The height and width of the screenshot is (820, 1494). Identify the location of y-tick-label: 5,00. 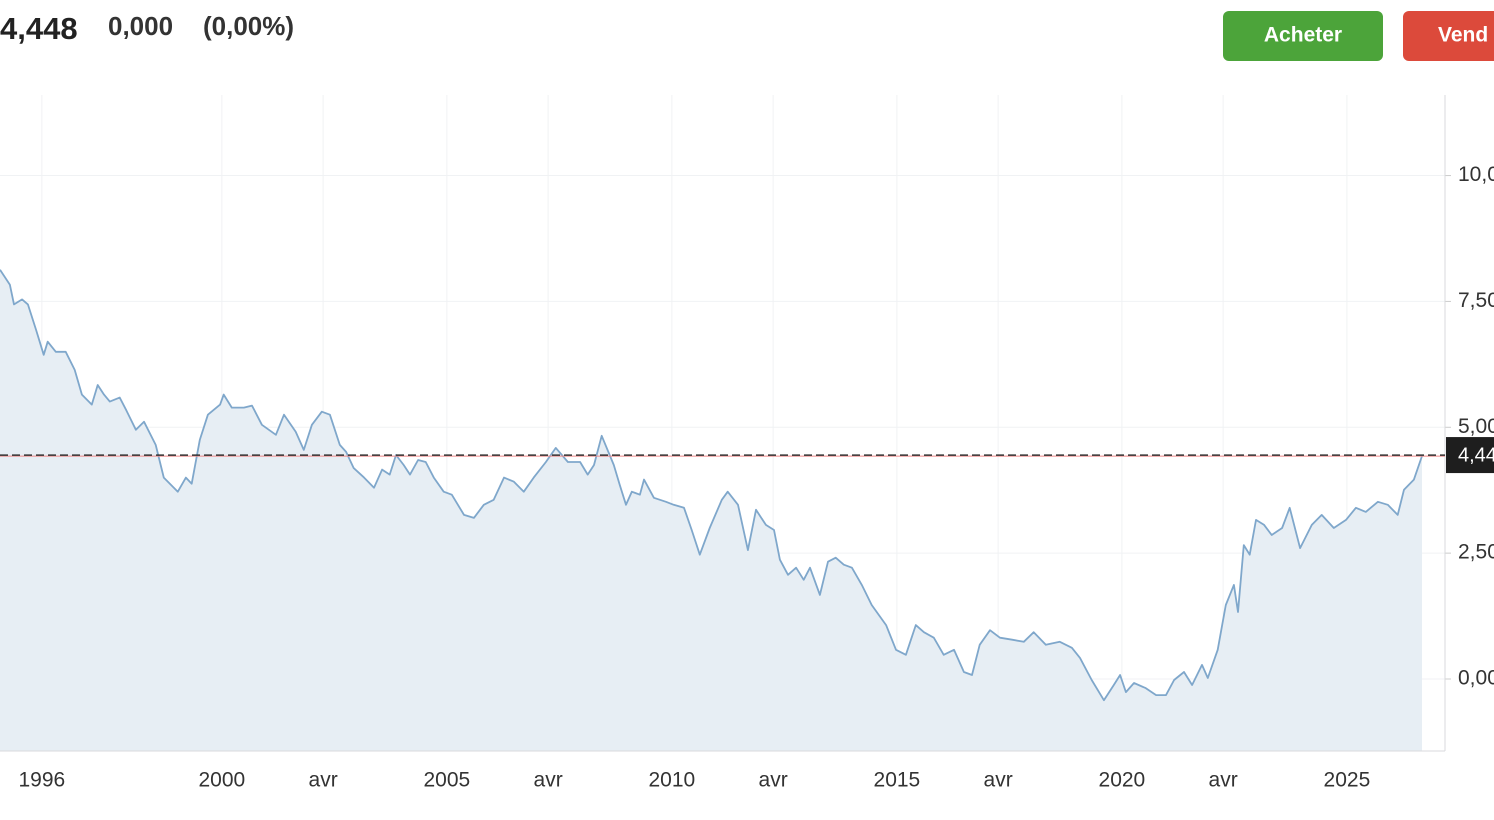
(1476, 426).